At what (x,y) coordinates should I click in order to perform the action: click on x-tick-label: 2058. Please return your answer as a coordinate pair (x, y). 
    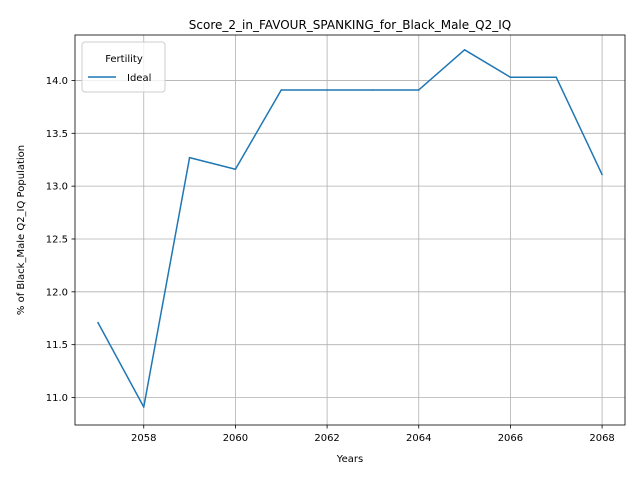
    Looking at the image, I should click on (143, 438).